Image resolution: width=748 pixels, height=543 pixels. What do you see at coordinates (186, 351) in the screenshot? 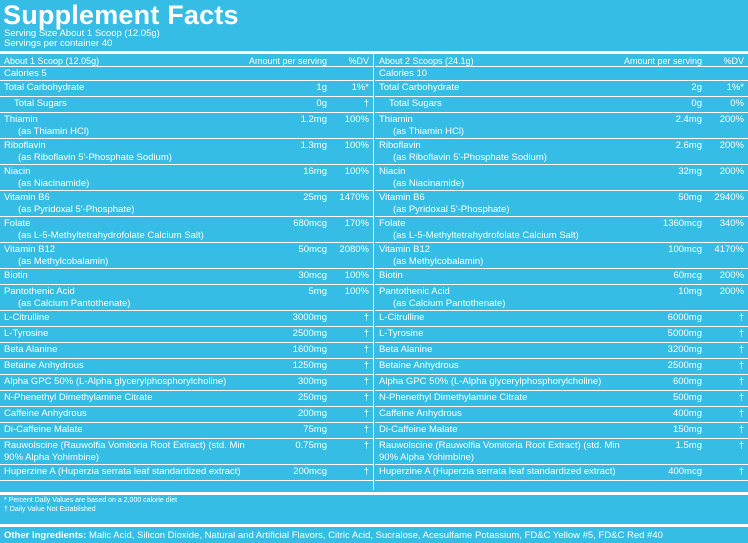
I see `nutrient-row: Beta Alanine 1600mg †` at bounding box center [186, 351].